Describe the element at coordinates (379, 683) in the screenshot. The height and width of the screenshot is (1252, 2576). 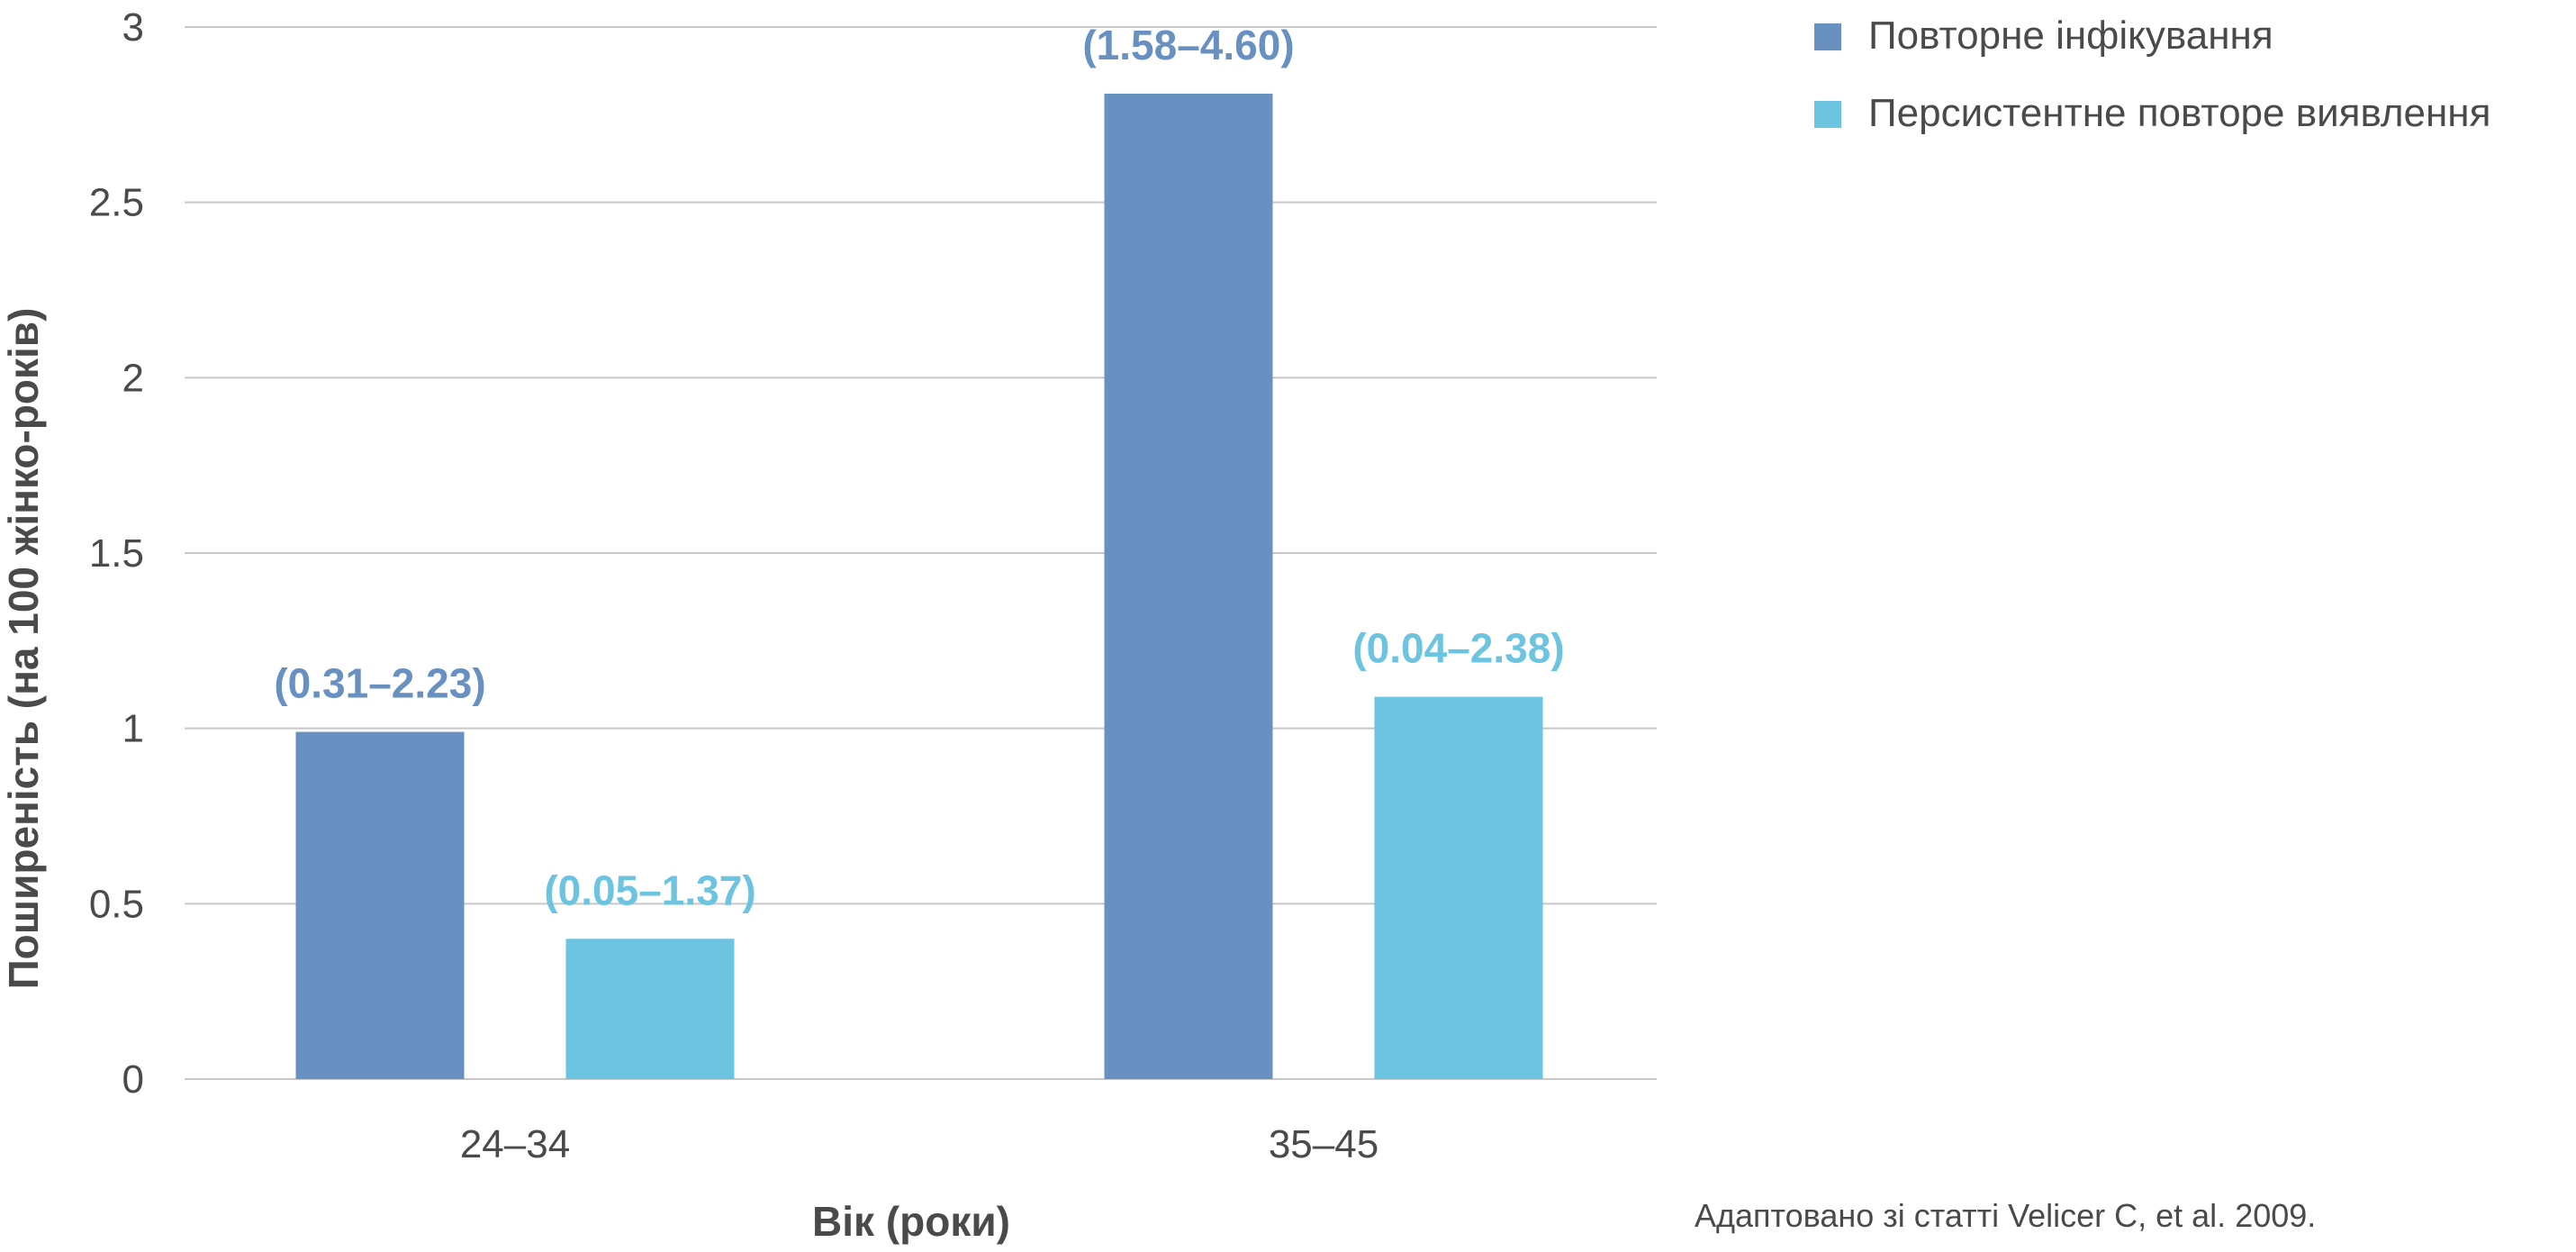
I see `data-label: (0.31–2.23)` at that location.